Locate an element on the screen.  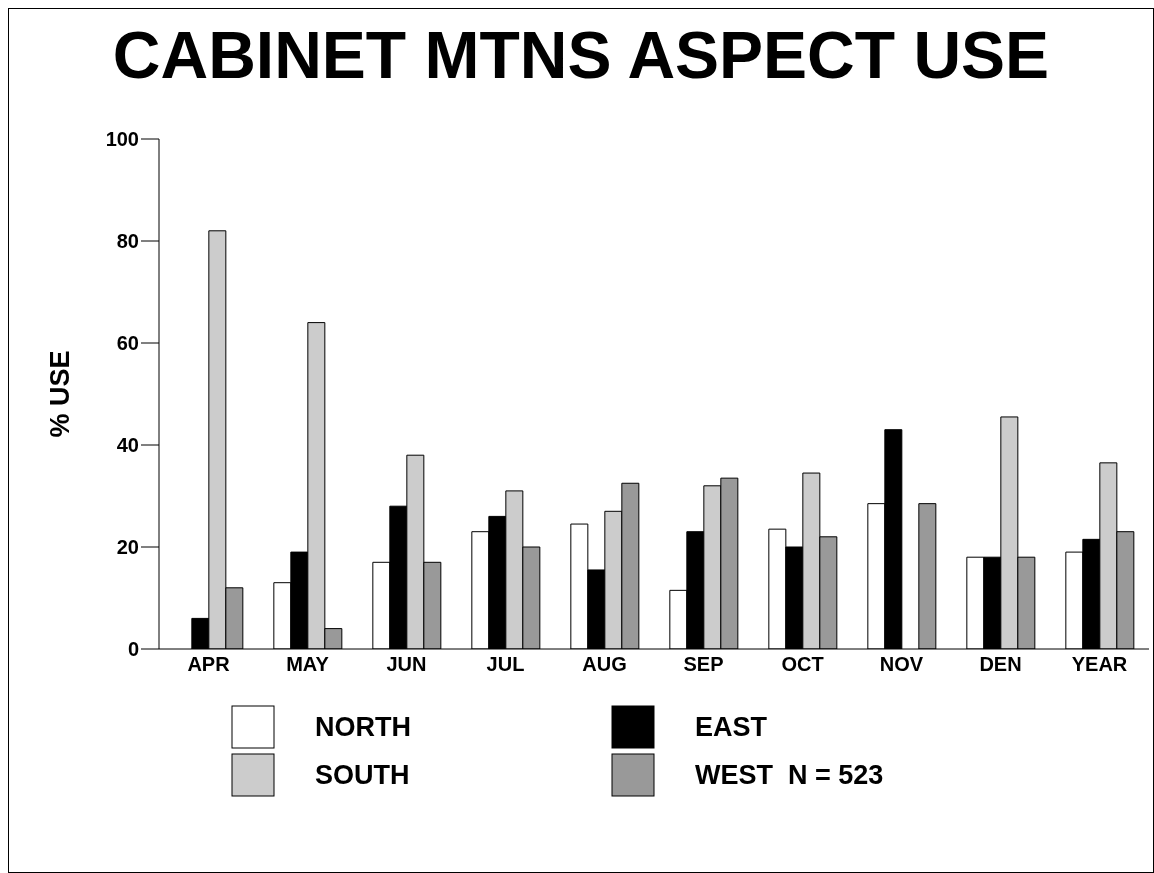
chart-title: CABINET MTNS ASPECT USE is located at coordinates (581, 55).